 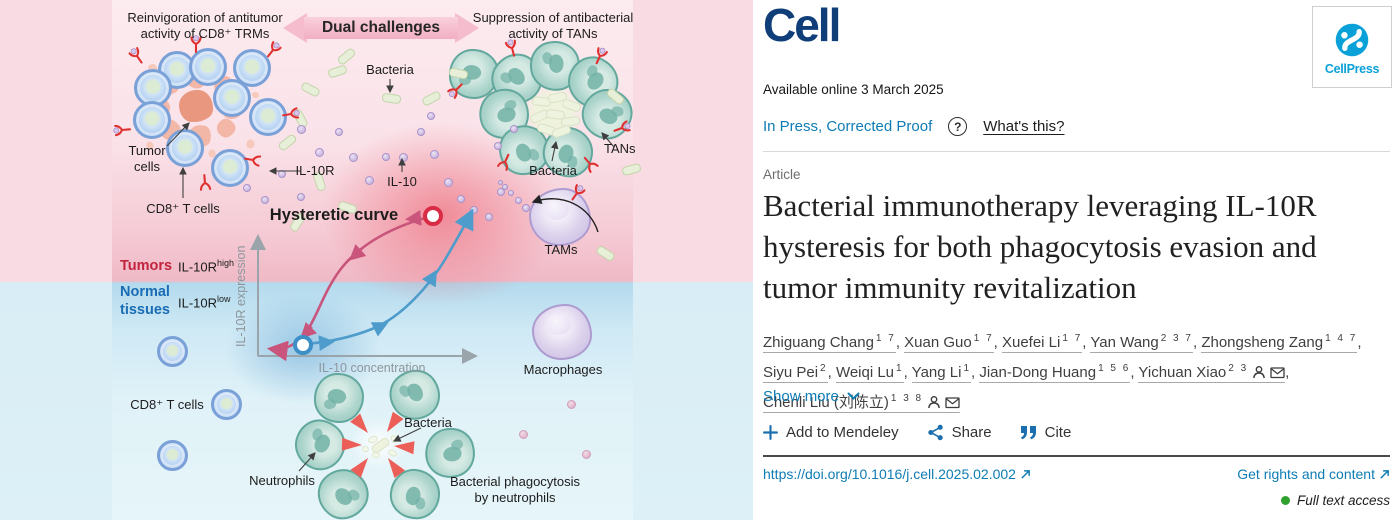 What do you see at coordinates (1024, 126) in the screenshot?
I see `whats-this-link: What's this?` at bounding box center [1024, 126].